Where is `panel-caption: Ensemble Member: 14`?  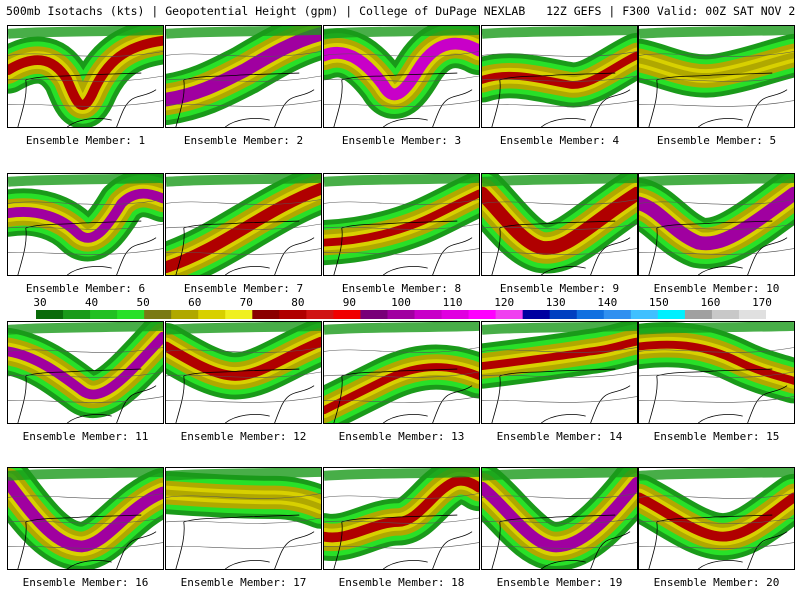
panel-caption: Ensemble Member: 14 is located at coordinates (559, 436).